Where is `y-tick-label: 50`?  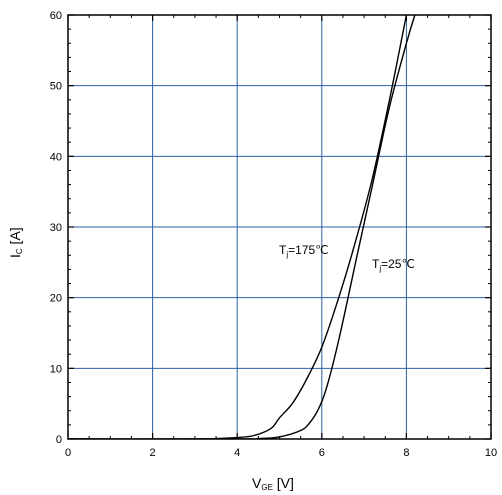 y-tick-label: 50 is located at coordinates (56, 87).